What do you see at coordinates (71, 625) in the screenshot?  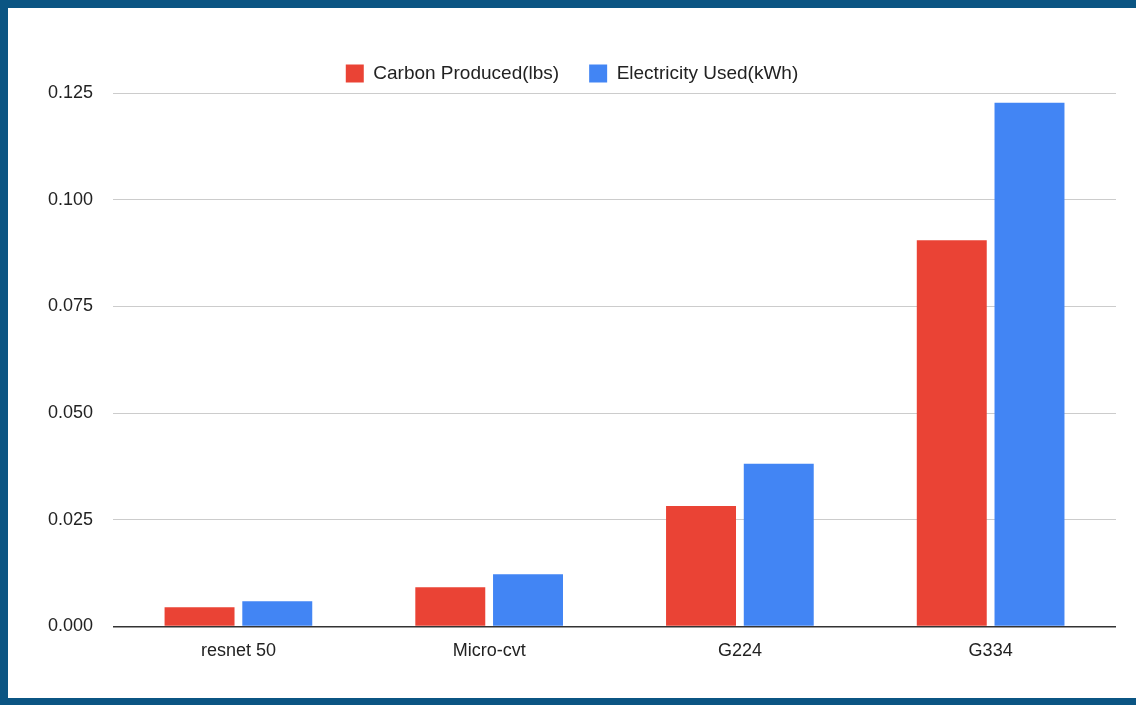 I see `y-tick-label: 0.000` at bounding box center [71, 625].